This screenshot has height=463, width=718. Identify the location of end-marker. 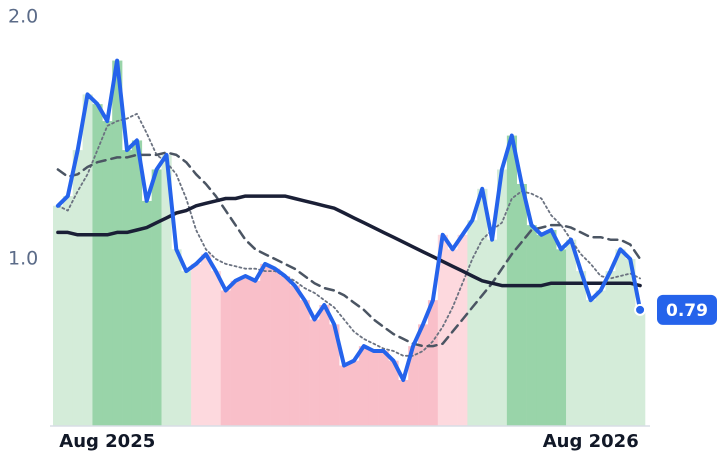
(640, 309).